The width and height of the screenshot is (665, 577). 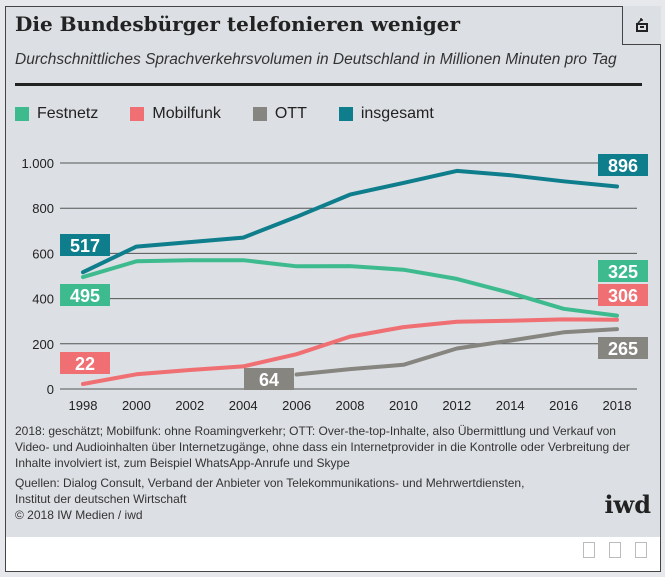 What do you see at coordinates (186, 113) in the screenshot?
I see `legend-label: Mobilfunk` at bounding box center [186, 113].